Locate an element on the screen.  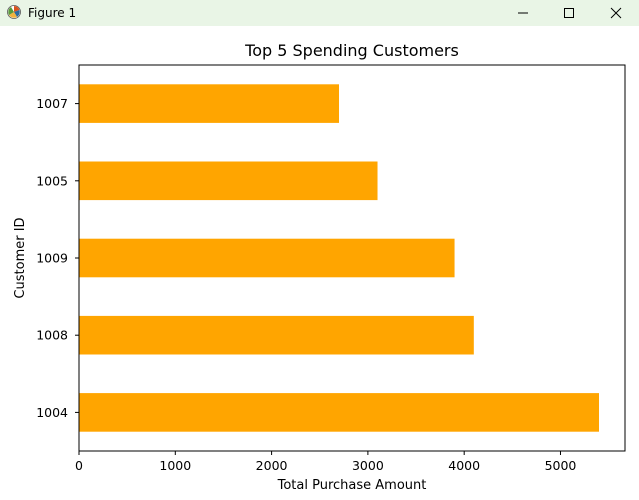
x-ticks-group: 0 1000 2000 3000 4000 5000 is located at coordinates (325, 462).